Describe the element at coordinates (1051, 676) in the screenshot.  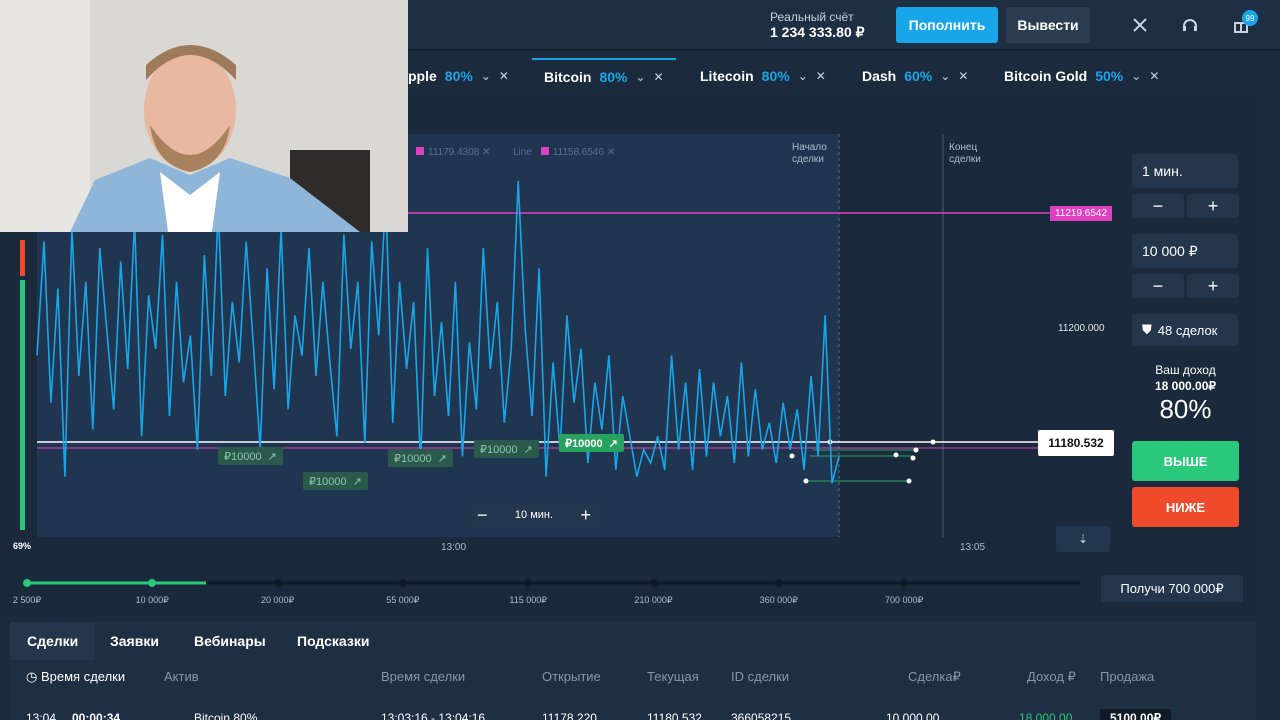
I see `col-header-income: Доход ₽` at that location.